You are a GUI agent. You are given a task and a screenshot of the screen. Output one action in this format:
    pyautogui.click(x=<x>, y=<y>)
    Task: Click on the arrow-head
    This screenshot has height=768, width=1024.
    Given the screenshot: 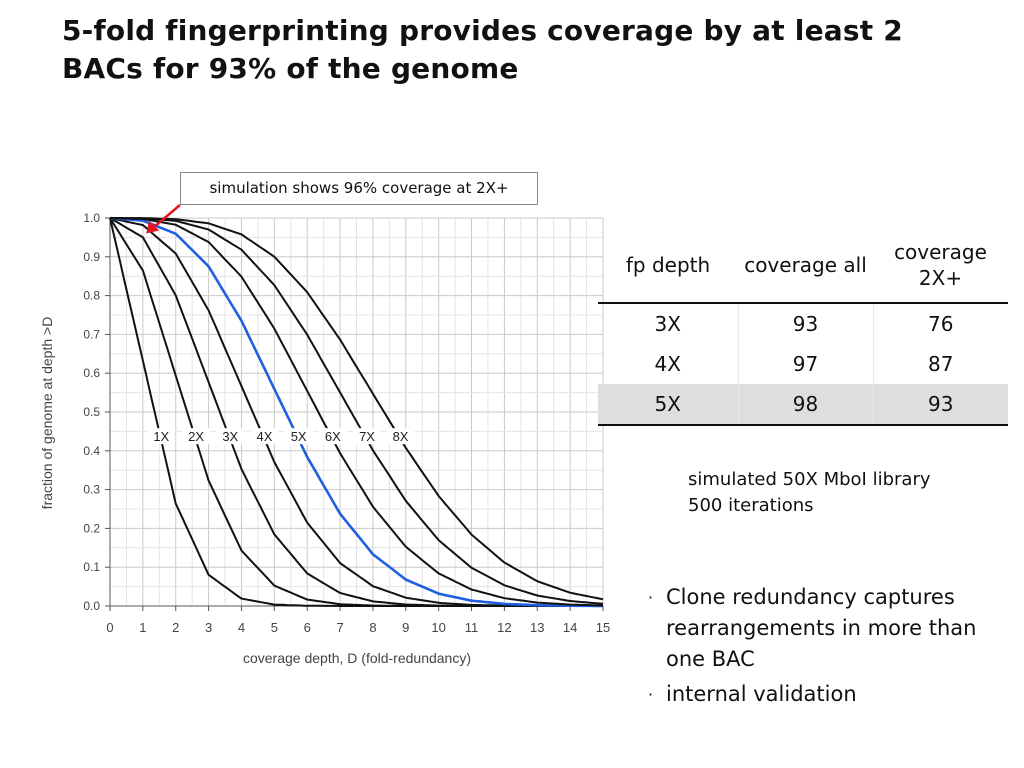 What is the action you would take?
    pyautogui.click(x=153, y=227)
    